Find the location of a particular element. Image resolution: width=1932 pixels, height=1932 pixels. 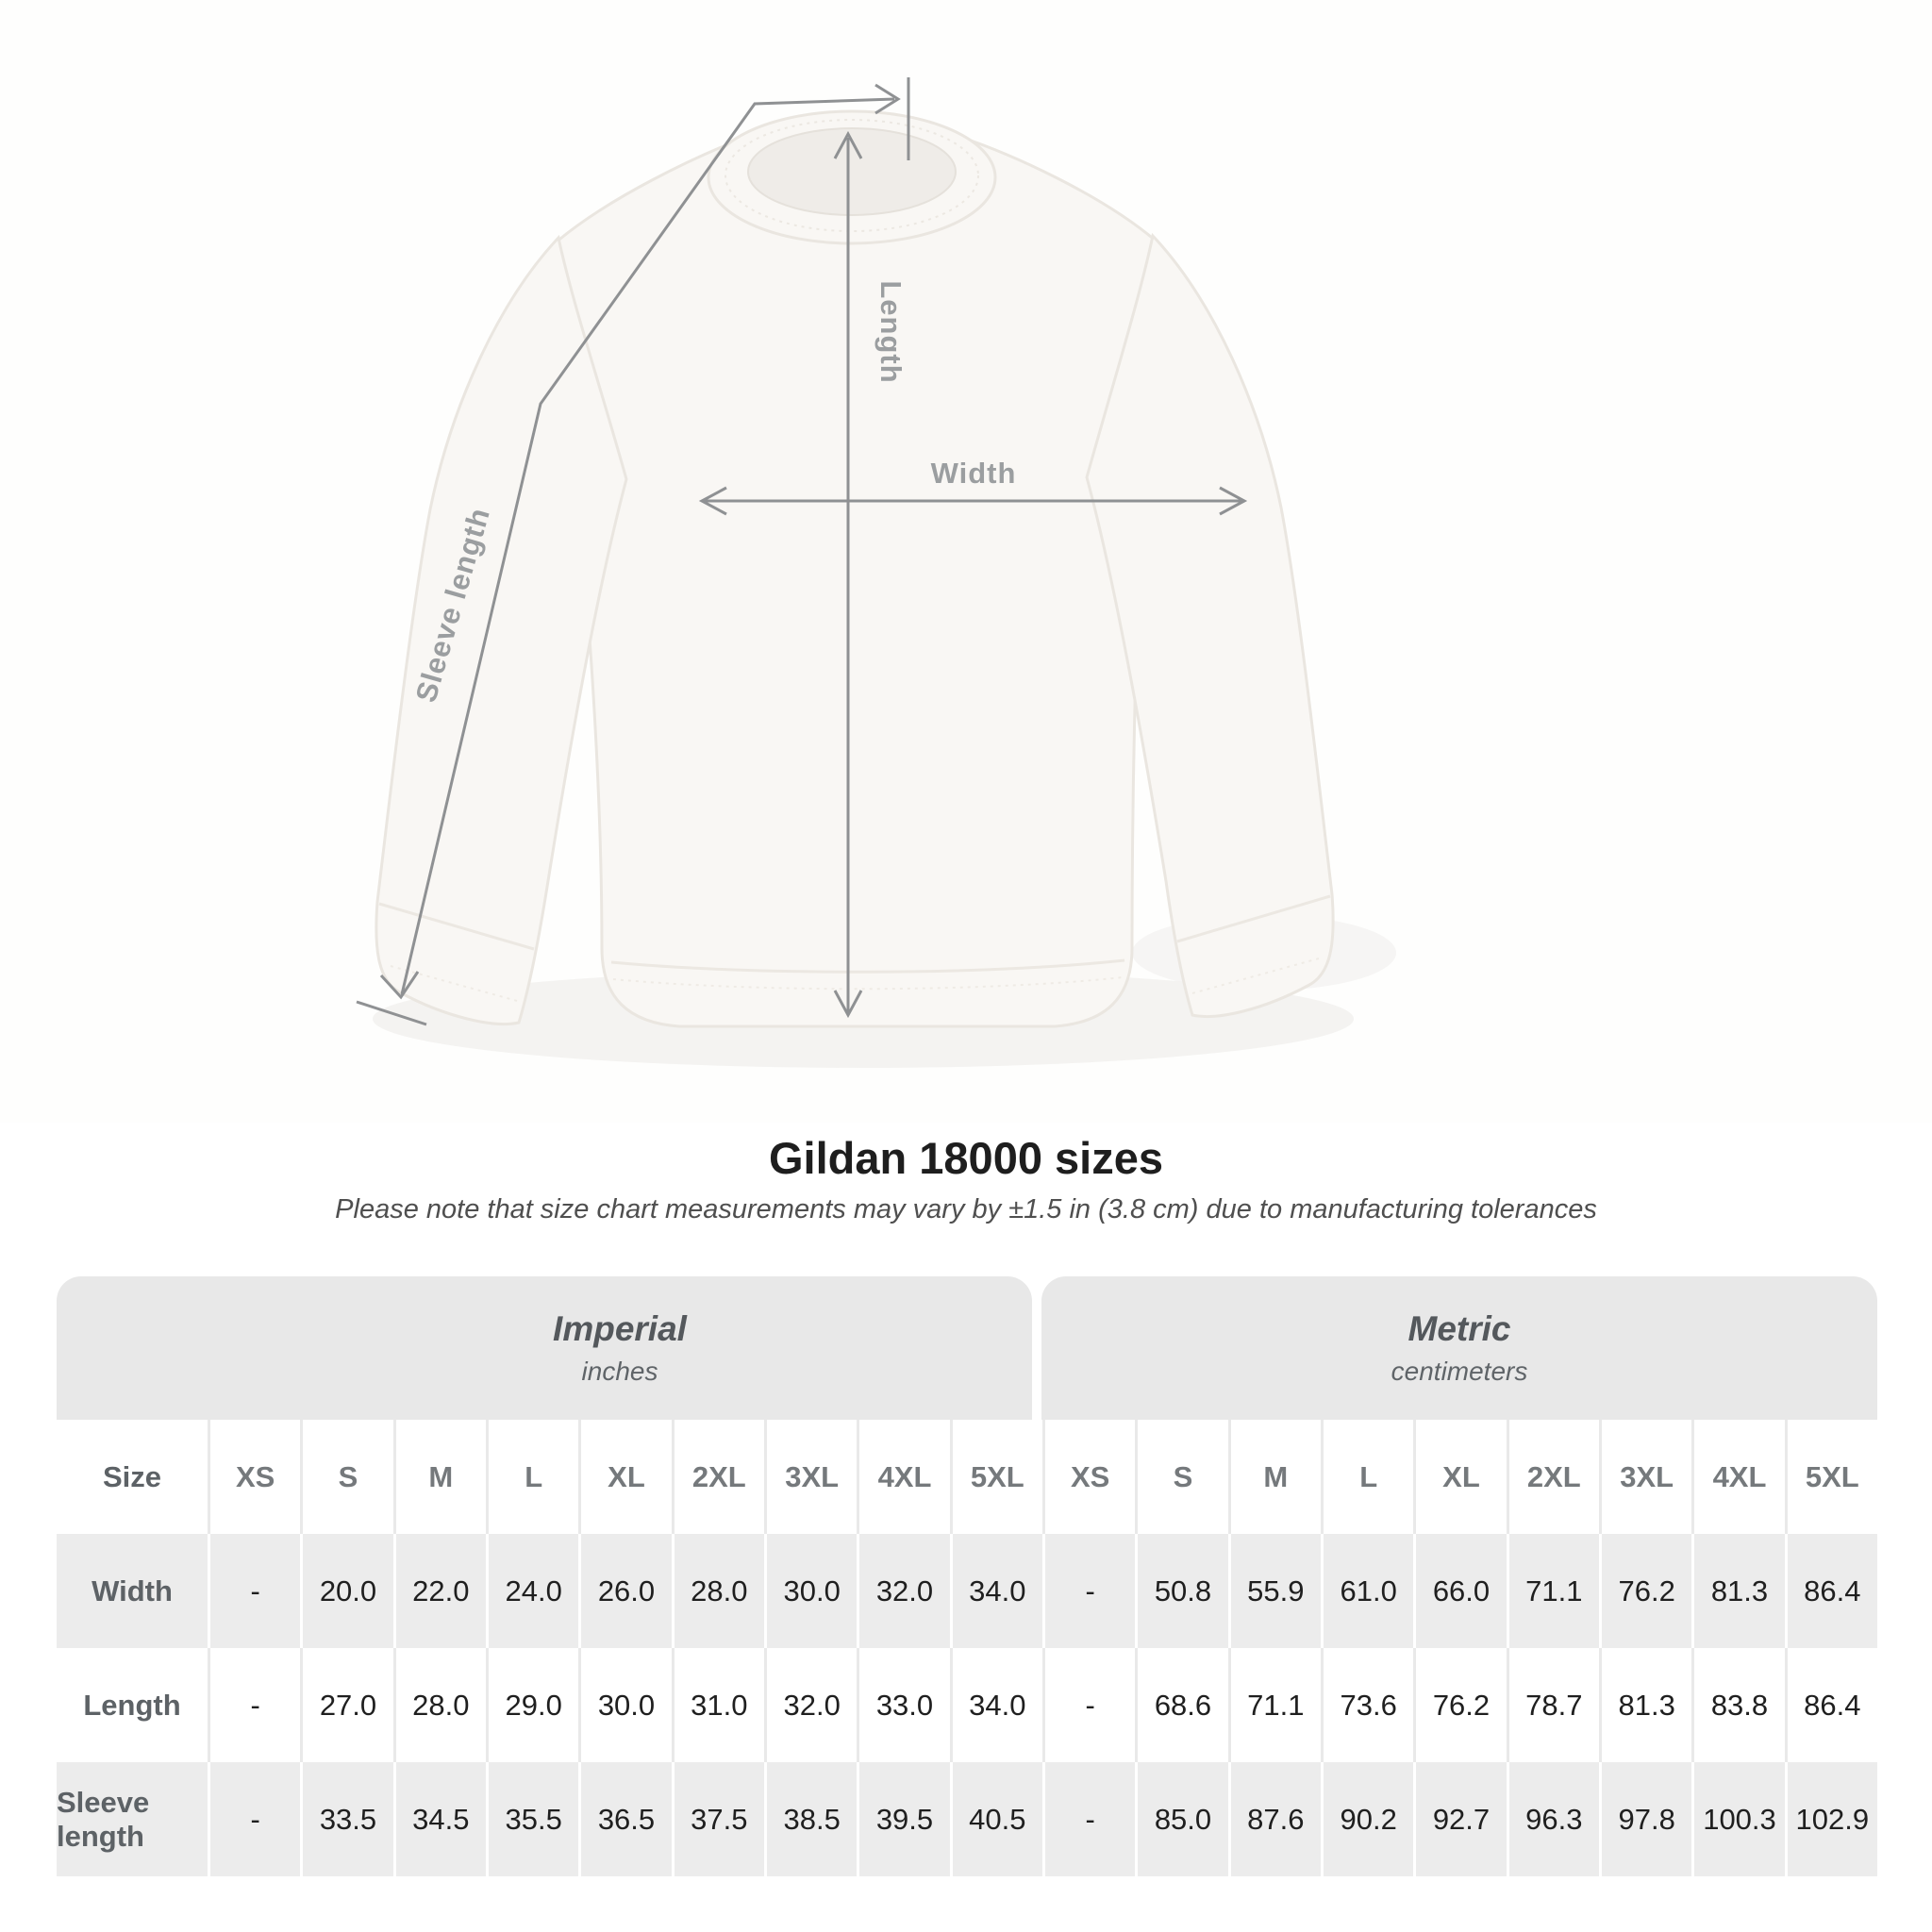

right-cuff-seam is located at coordinates (1253, 919).